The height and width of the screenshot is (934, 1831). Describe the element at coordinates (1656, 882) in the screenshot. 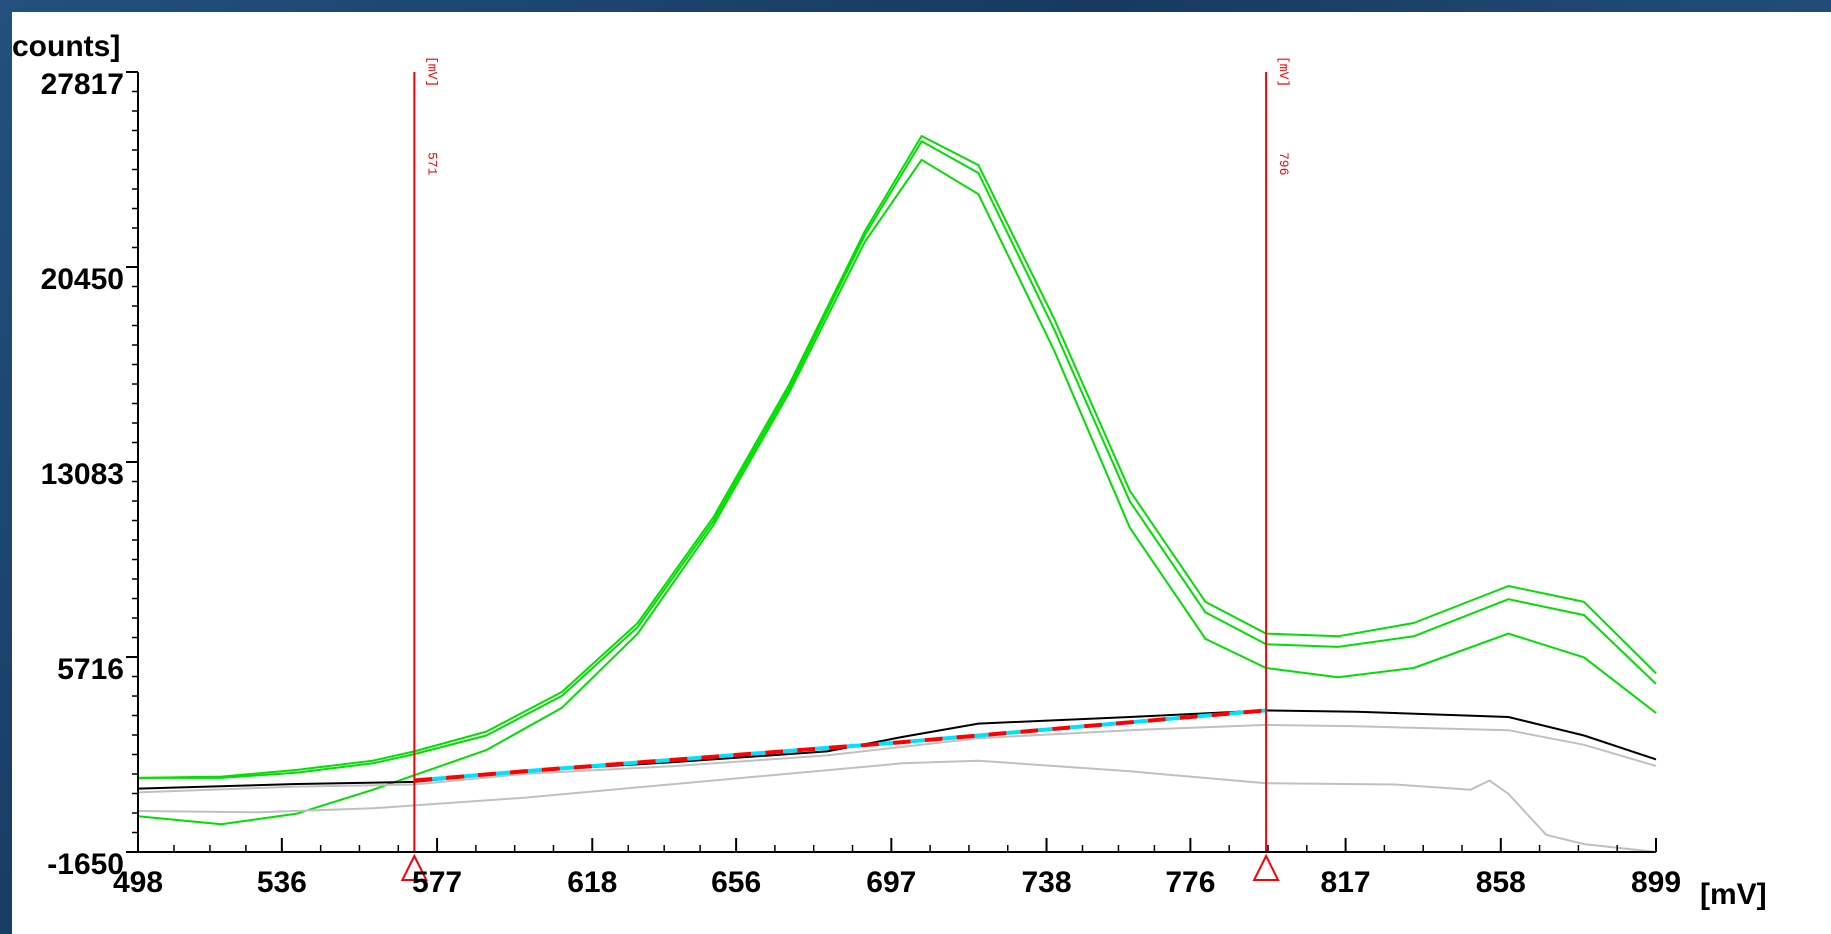

I see `x-tick-label: 899` at that location.